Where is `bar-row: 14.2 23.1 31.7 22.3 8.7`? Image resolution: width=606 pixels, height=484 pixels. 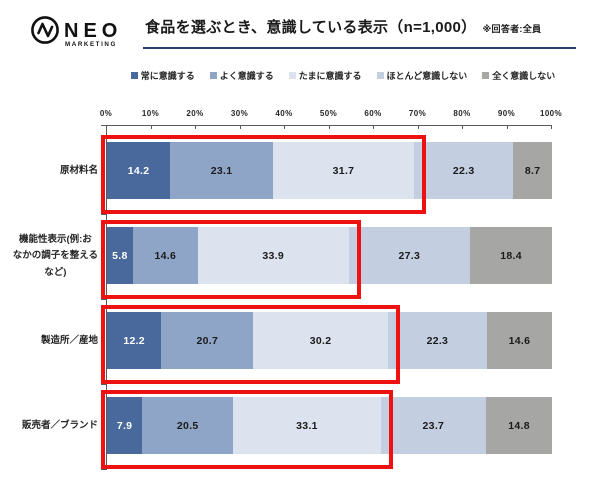 bar-row: 14.2 23.1 31.7 22.3 8.7 is located at coordinates (329, 170).